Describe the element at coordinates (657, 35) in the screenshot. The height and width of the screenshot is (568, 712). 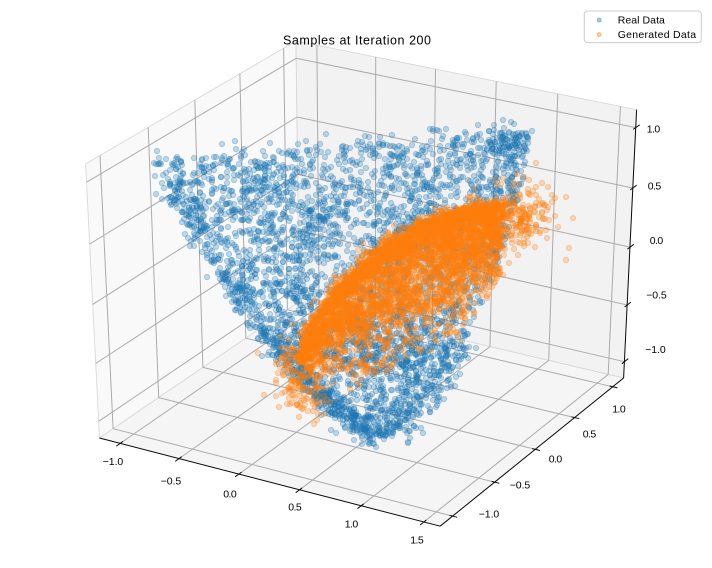
I see `svg-text: Generated Data` at that location.